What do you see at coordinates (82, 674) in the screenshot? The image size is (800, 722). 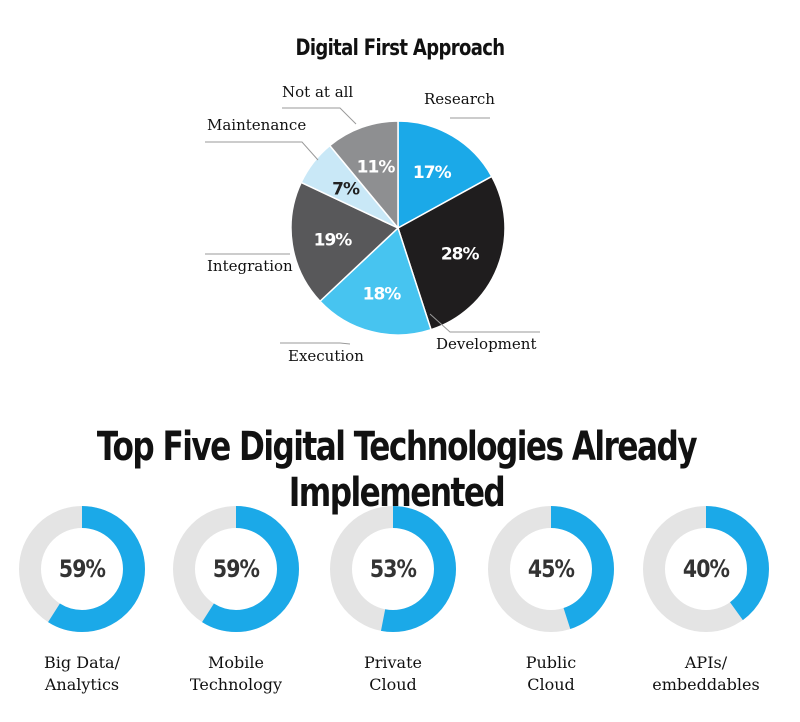 I see `donut-label: Big Data/Analytics` at bounding box center [82, 674].